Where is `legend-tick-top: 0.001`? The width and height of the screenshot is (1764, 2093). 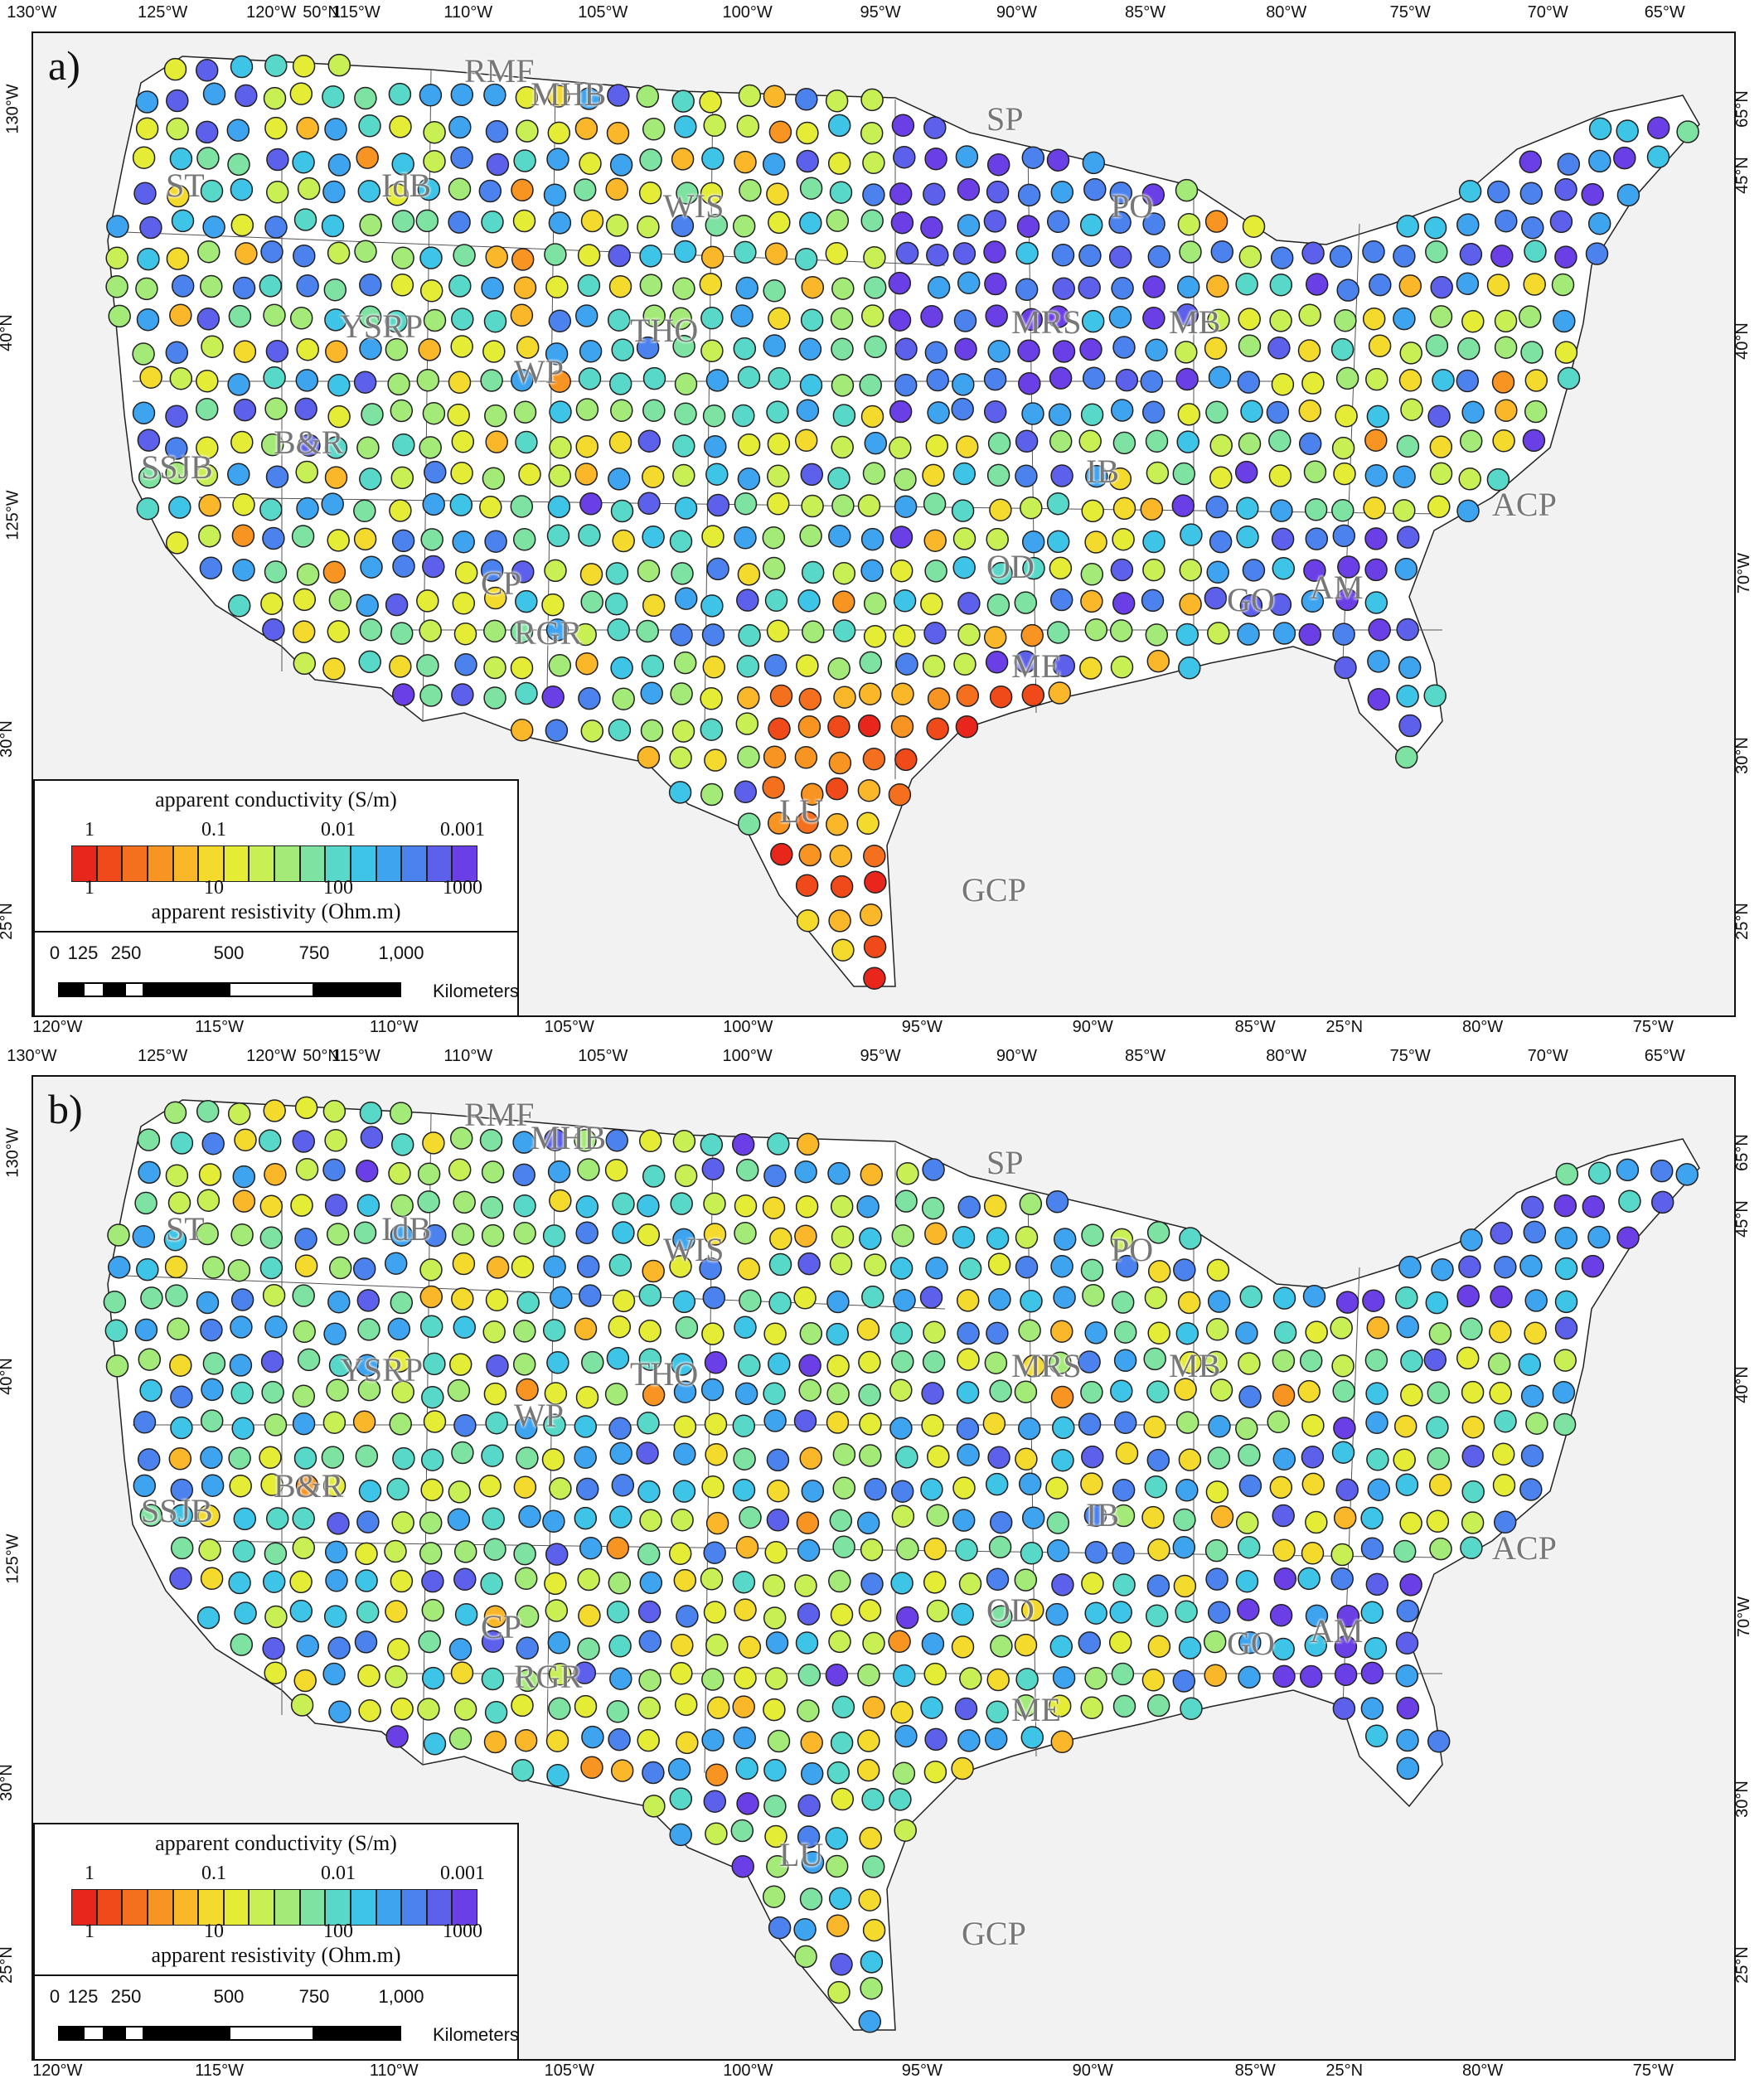 legend-tick-top: 0.001 is located at coordinates (462, 1873).